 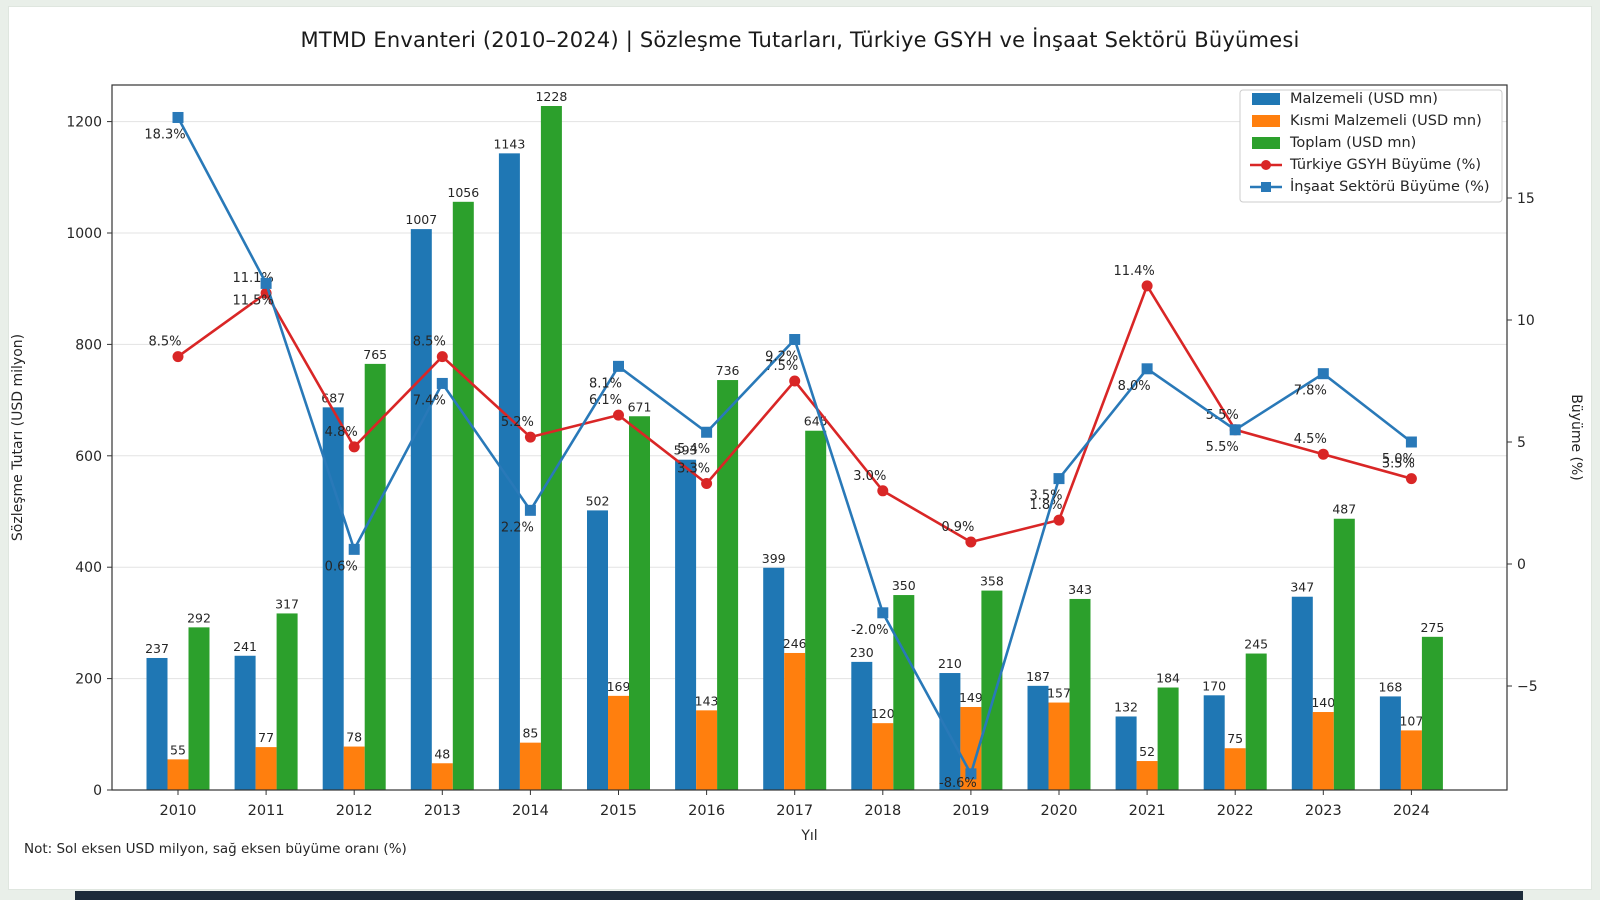 What do you see at coordinates (199, 708) in the screenshot?
I see `bar-2010` at bounding box center [199, 708].